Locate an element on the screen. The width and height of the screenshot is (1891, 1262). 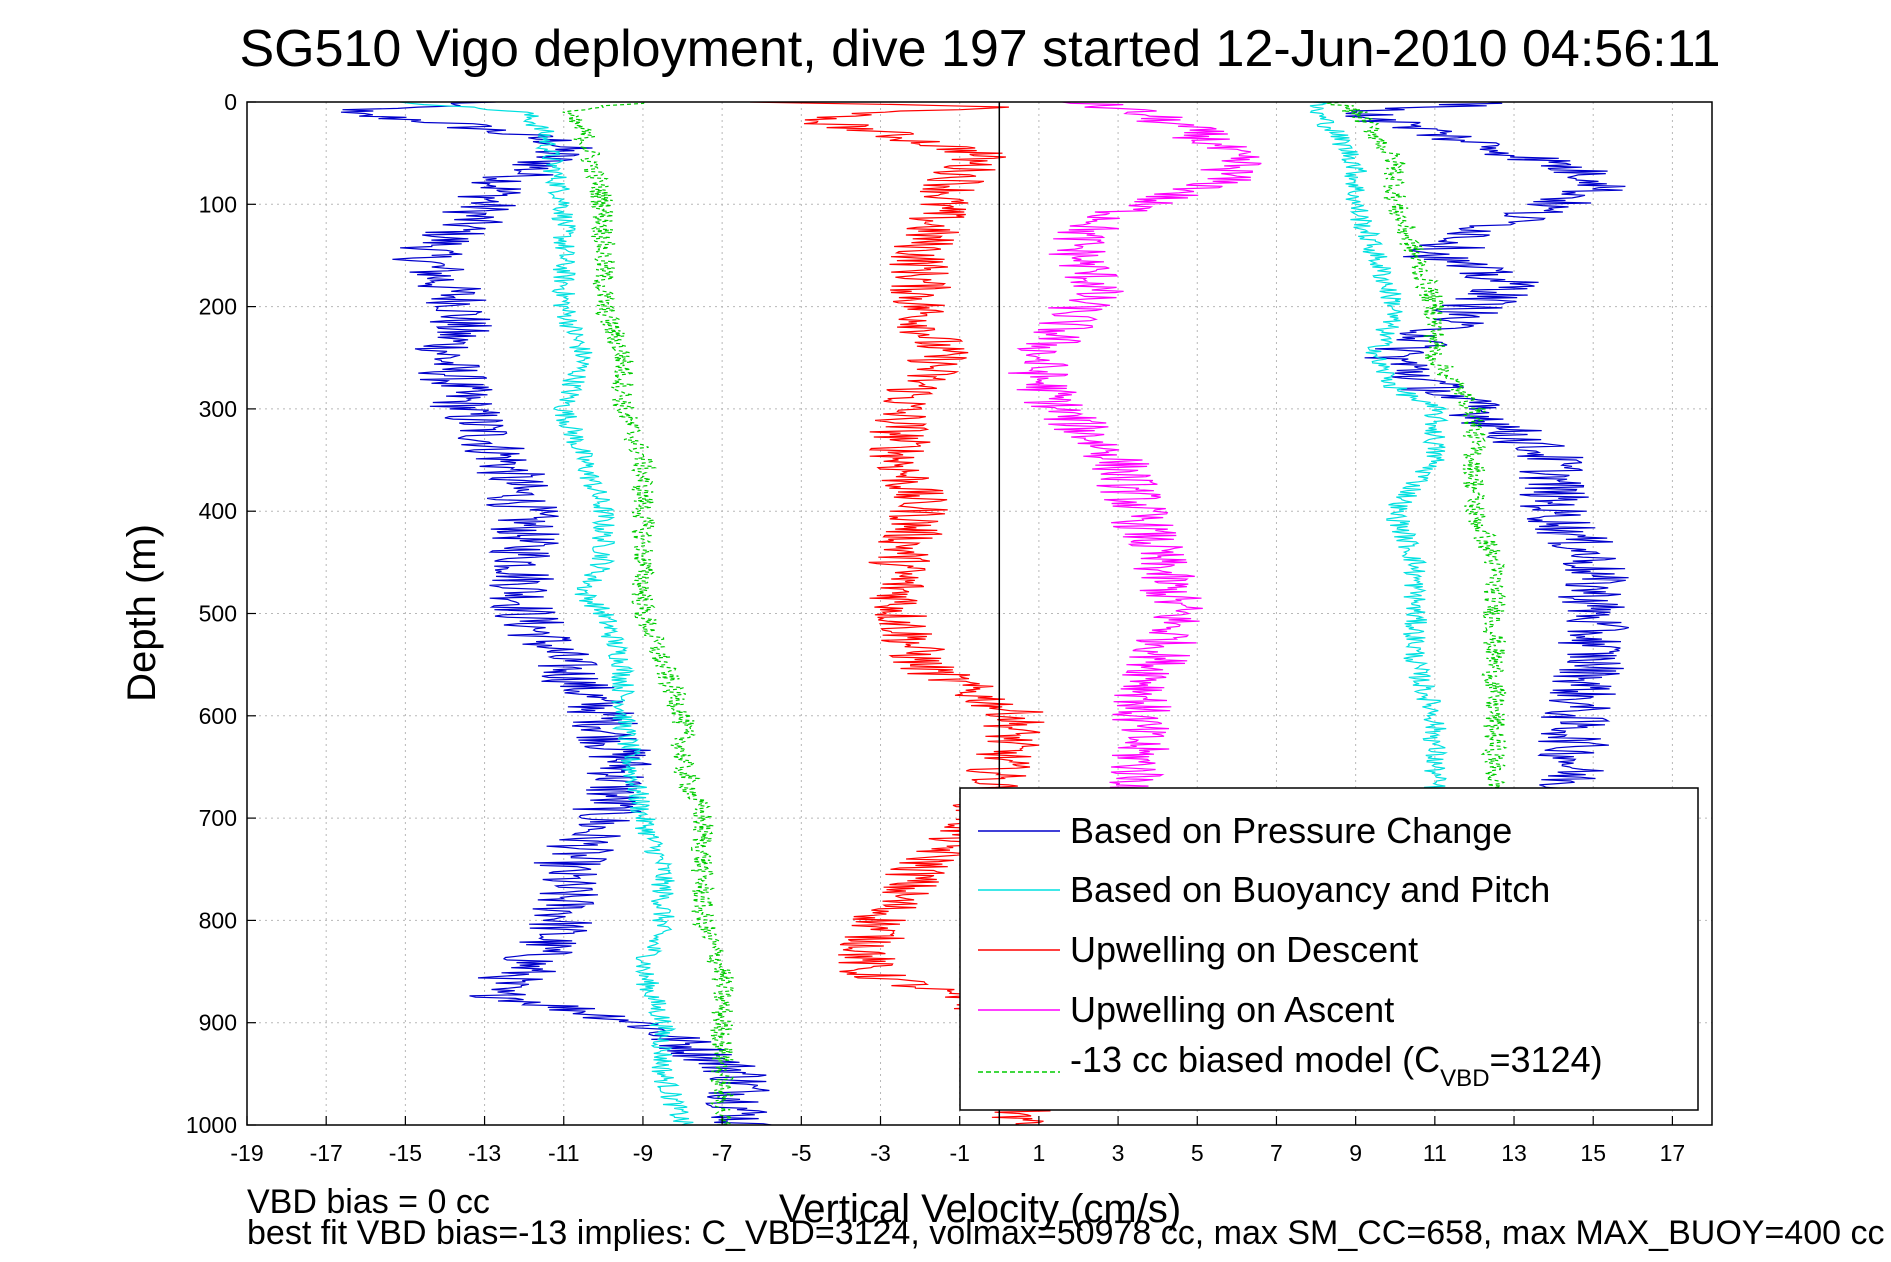
legend-label-0: Based on Pressure Change is located at coordinates (1291, 830).